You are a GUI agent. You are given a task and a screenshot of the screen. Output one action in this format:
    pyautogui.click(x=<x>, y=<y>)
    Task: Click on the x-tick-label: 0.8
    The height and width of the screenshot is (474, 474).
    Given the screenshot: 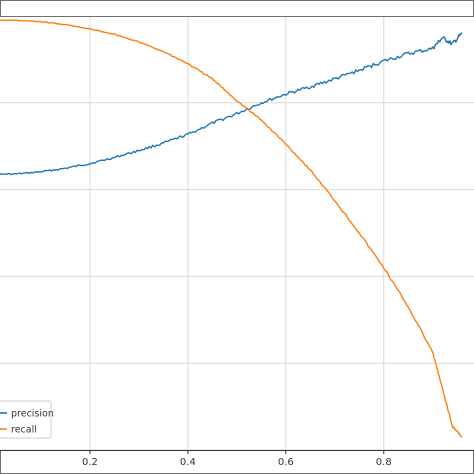 What is the action you would take?
    pyautogui.click(x=384, y=462)
    